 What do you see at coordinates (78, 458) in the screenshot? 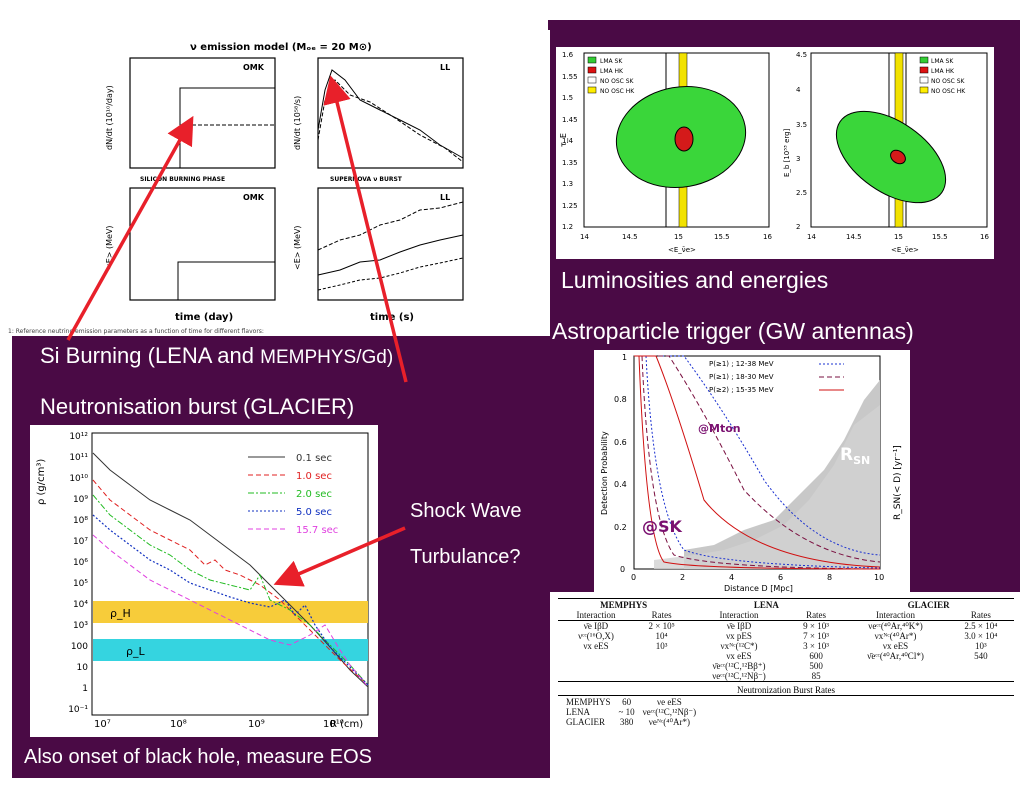
I see `svg-text: 10¹¹` at bounding box center [78, 458].